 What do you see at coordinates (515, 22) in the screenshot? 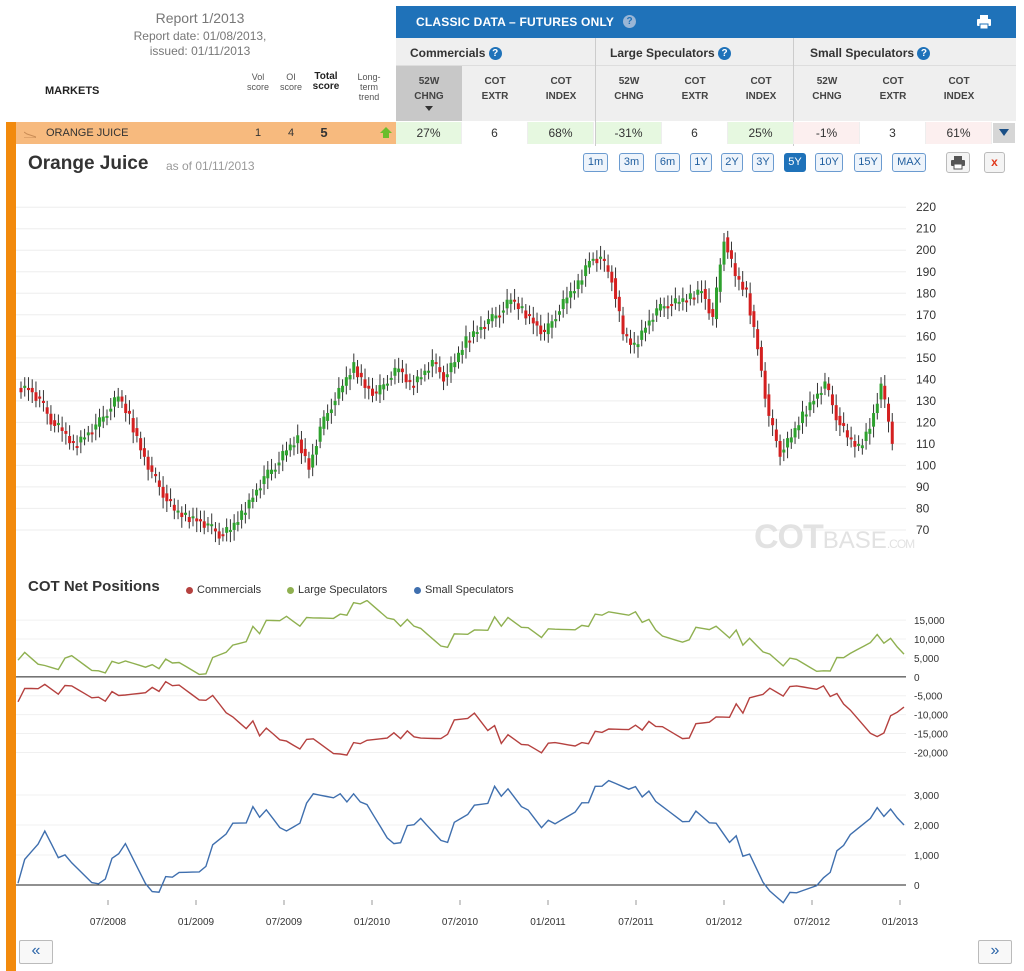
I see `classic-data-title: CLASSIC DATA – FUTURES ONLY` at bounding box center [515, 22].